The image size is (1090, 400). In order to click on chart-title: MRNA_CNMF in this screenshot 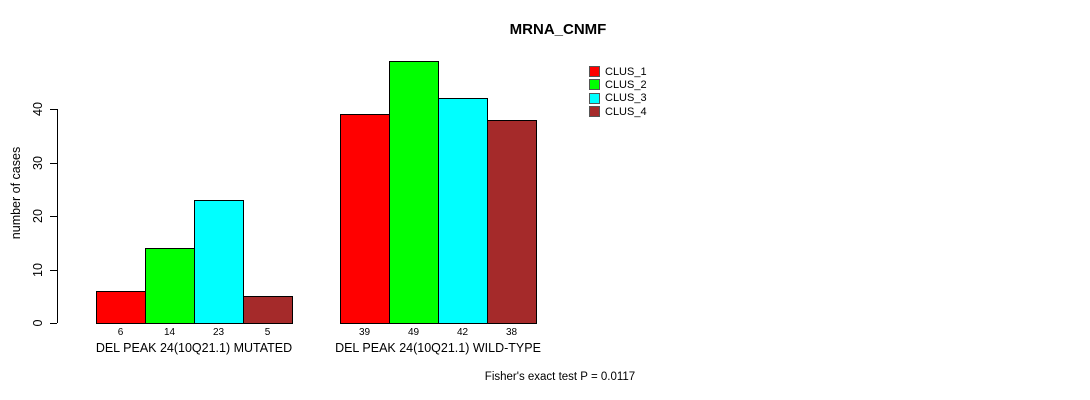, I will do `click(558, 29)`.